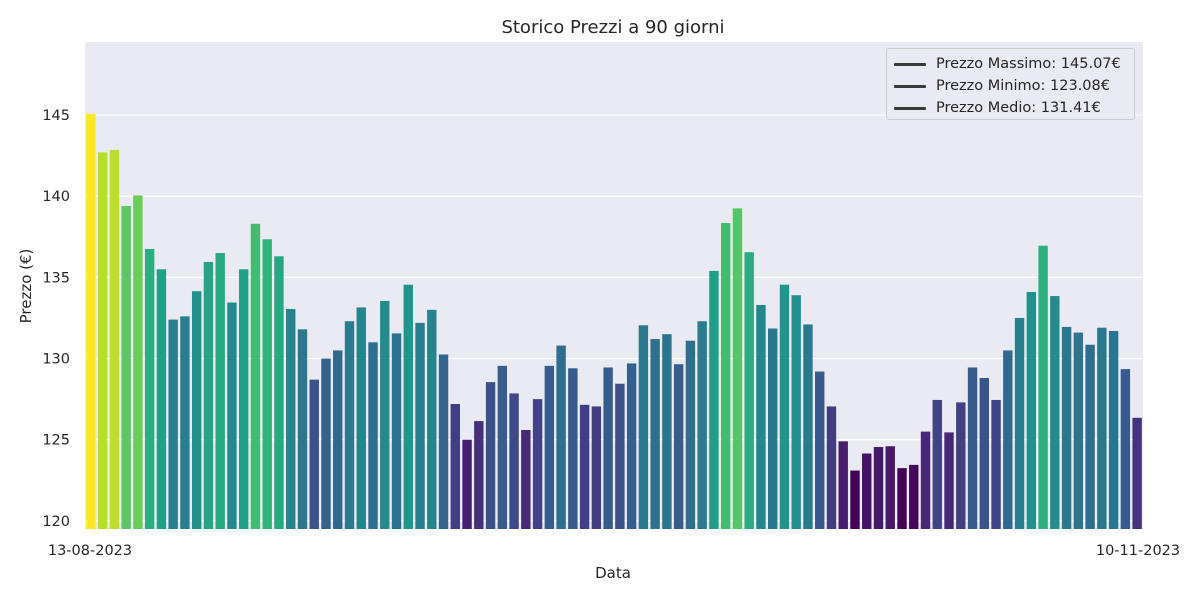 This screenshot has height=600, width=1200. Describe the element at coordinates (26, 286) in the screenshot. I see `y-axis-label: Prezzo (€)` at that location.